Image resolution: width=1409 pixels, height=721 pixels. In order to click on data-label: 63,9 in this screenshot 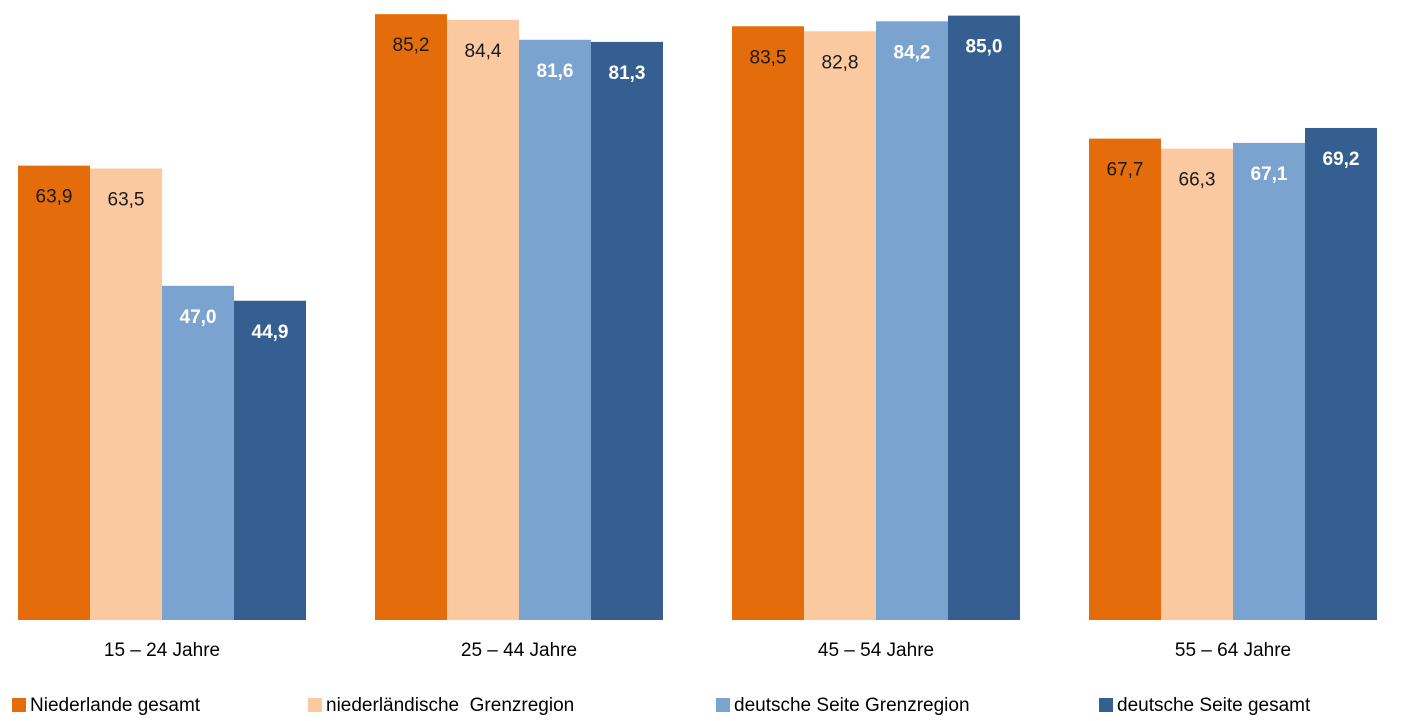, I will do `click(54, 197)`.